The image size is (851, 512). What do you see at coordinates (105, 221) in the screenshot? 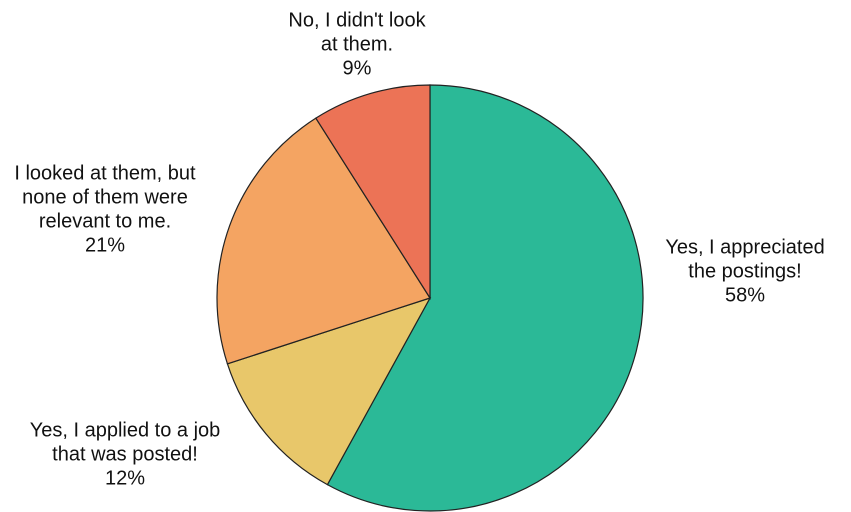
I see `slice-label: relevant to me.` at bounding box center [105, 221].